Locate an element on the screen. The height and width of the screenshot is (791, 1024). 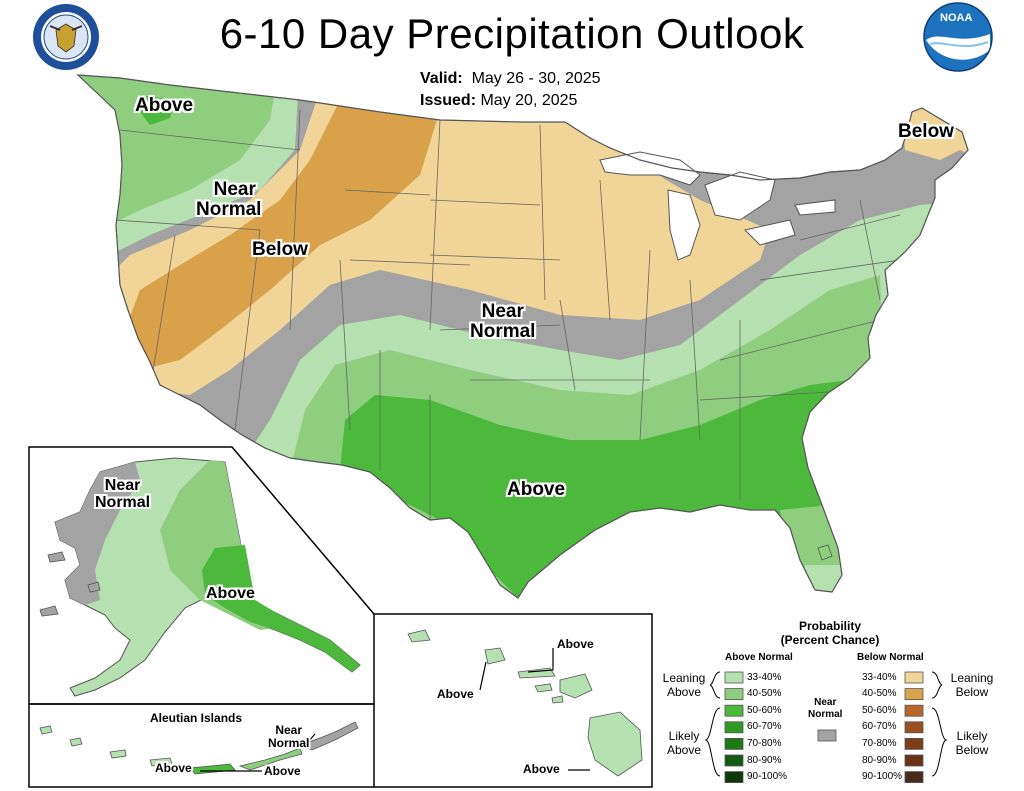
legend-below-swatches is located at coordinates (914, 727).